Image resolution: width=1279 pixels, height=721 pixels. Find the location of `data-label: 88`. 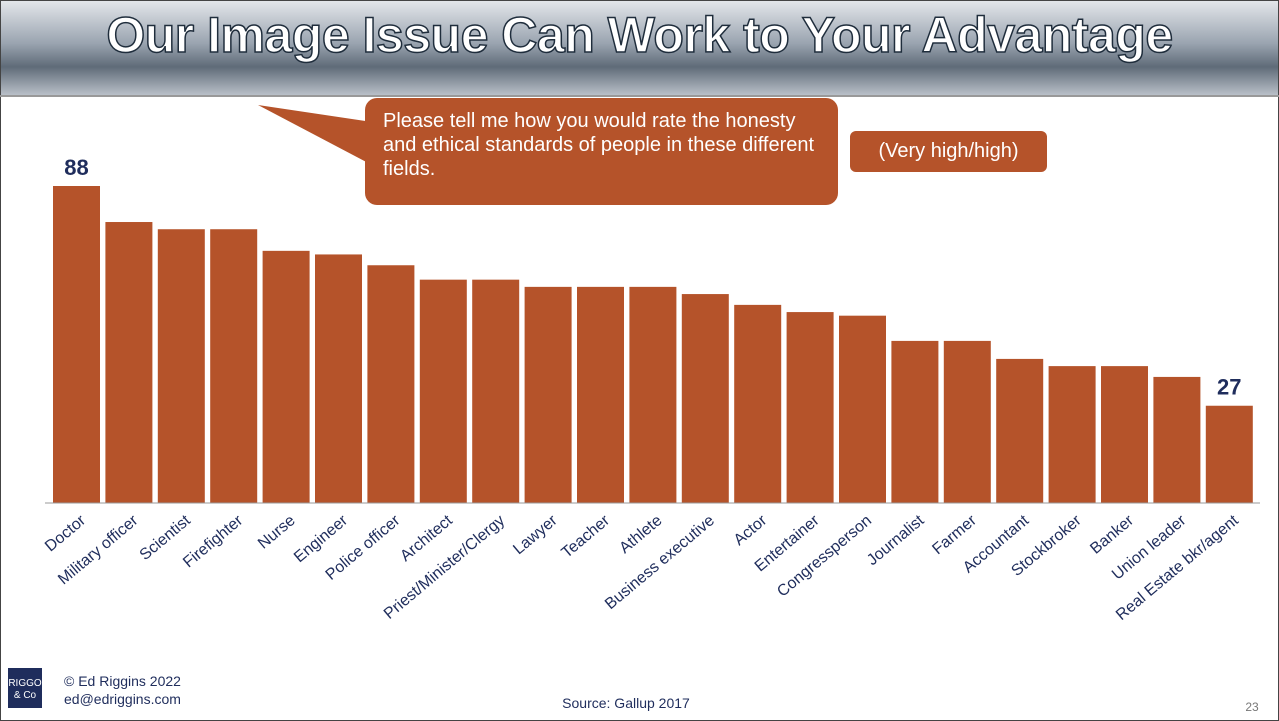

data-label: 88 is located at coordinates (76, 167).